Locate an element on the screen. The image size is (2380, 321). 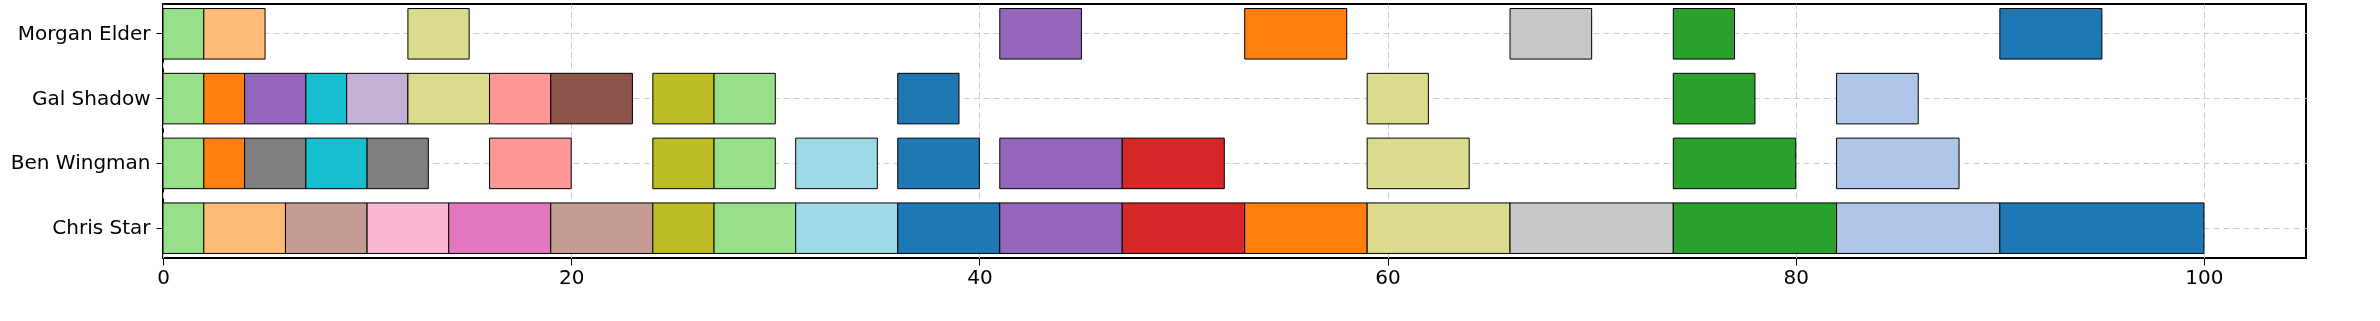
x-tick-label: 60 is located at coordinates (1388, 276).